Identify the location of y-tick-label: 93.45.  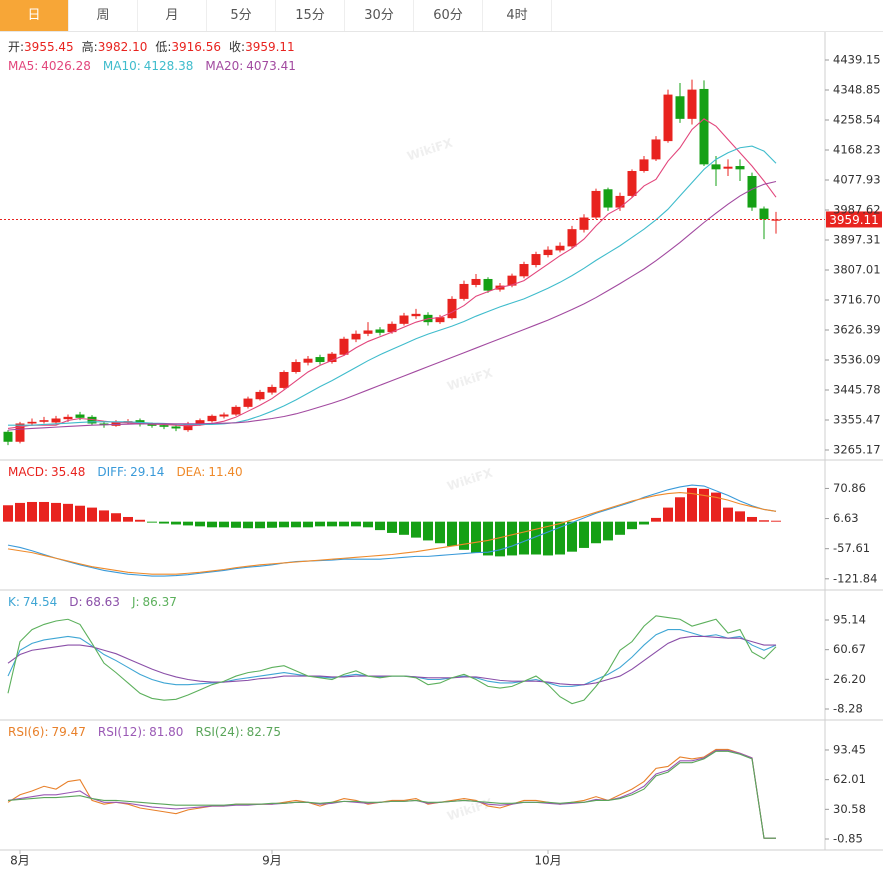
(849, 749).